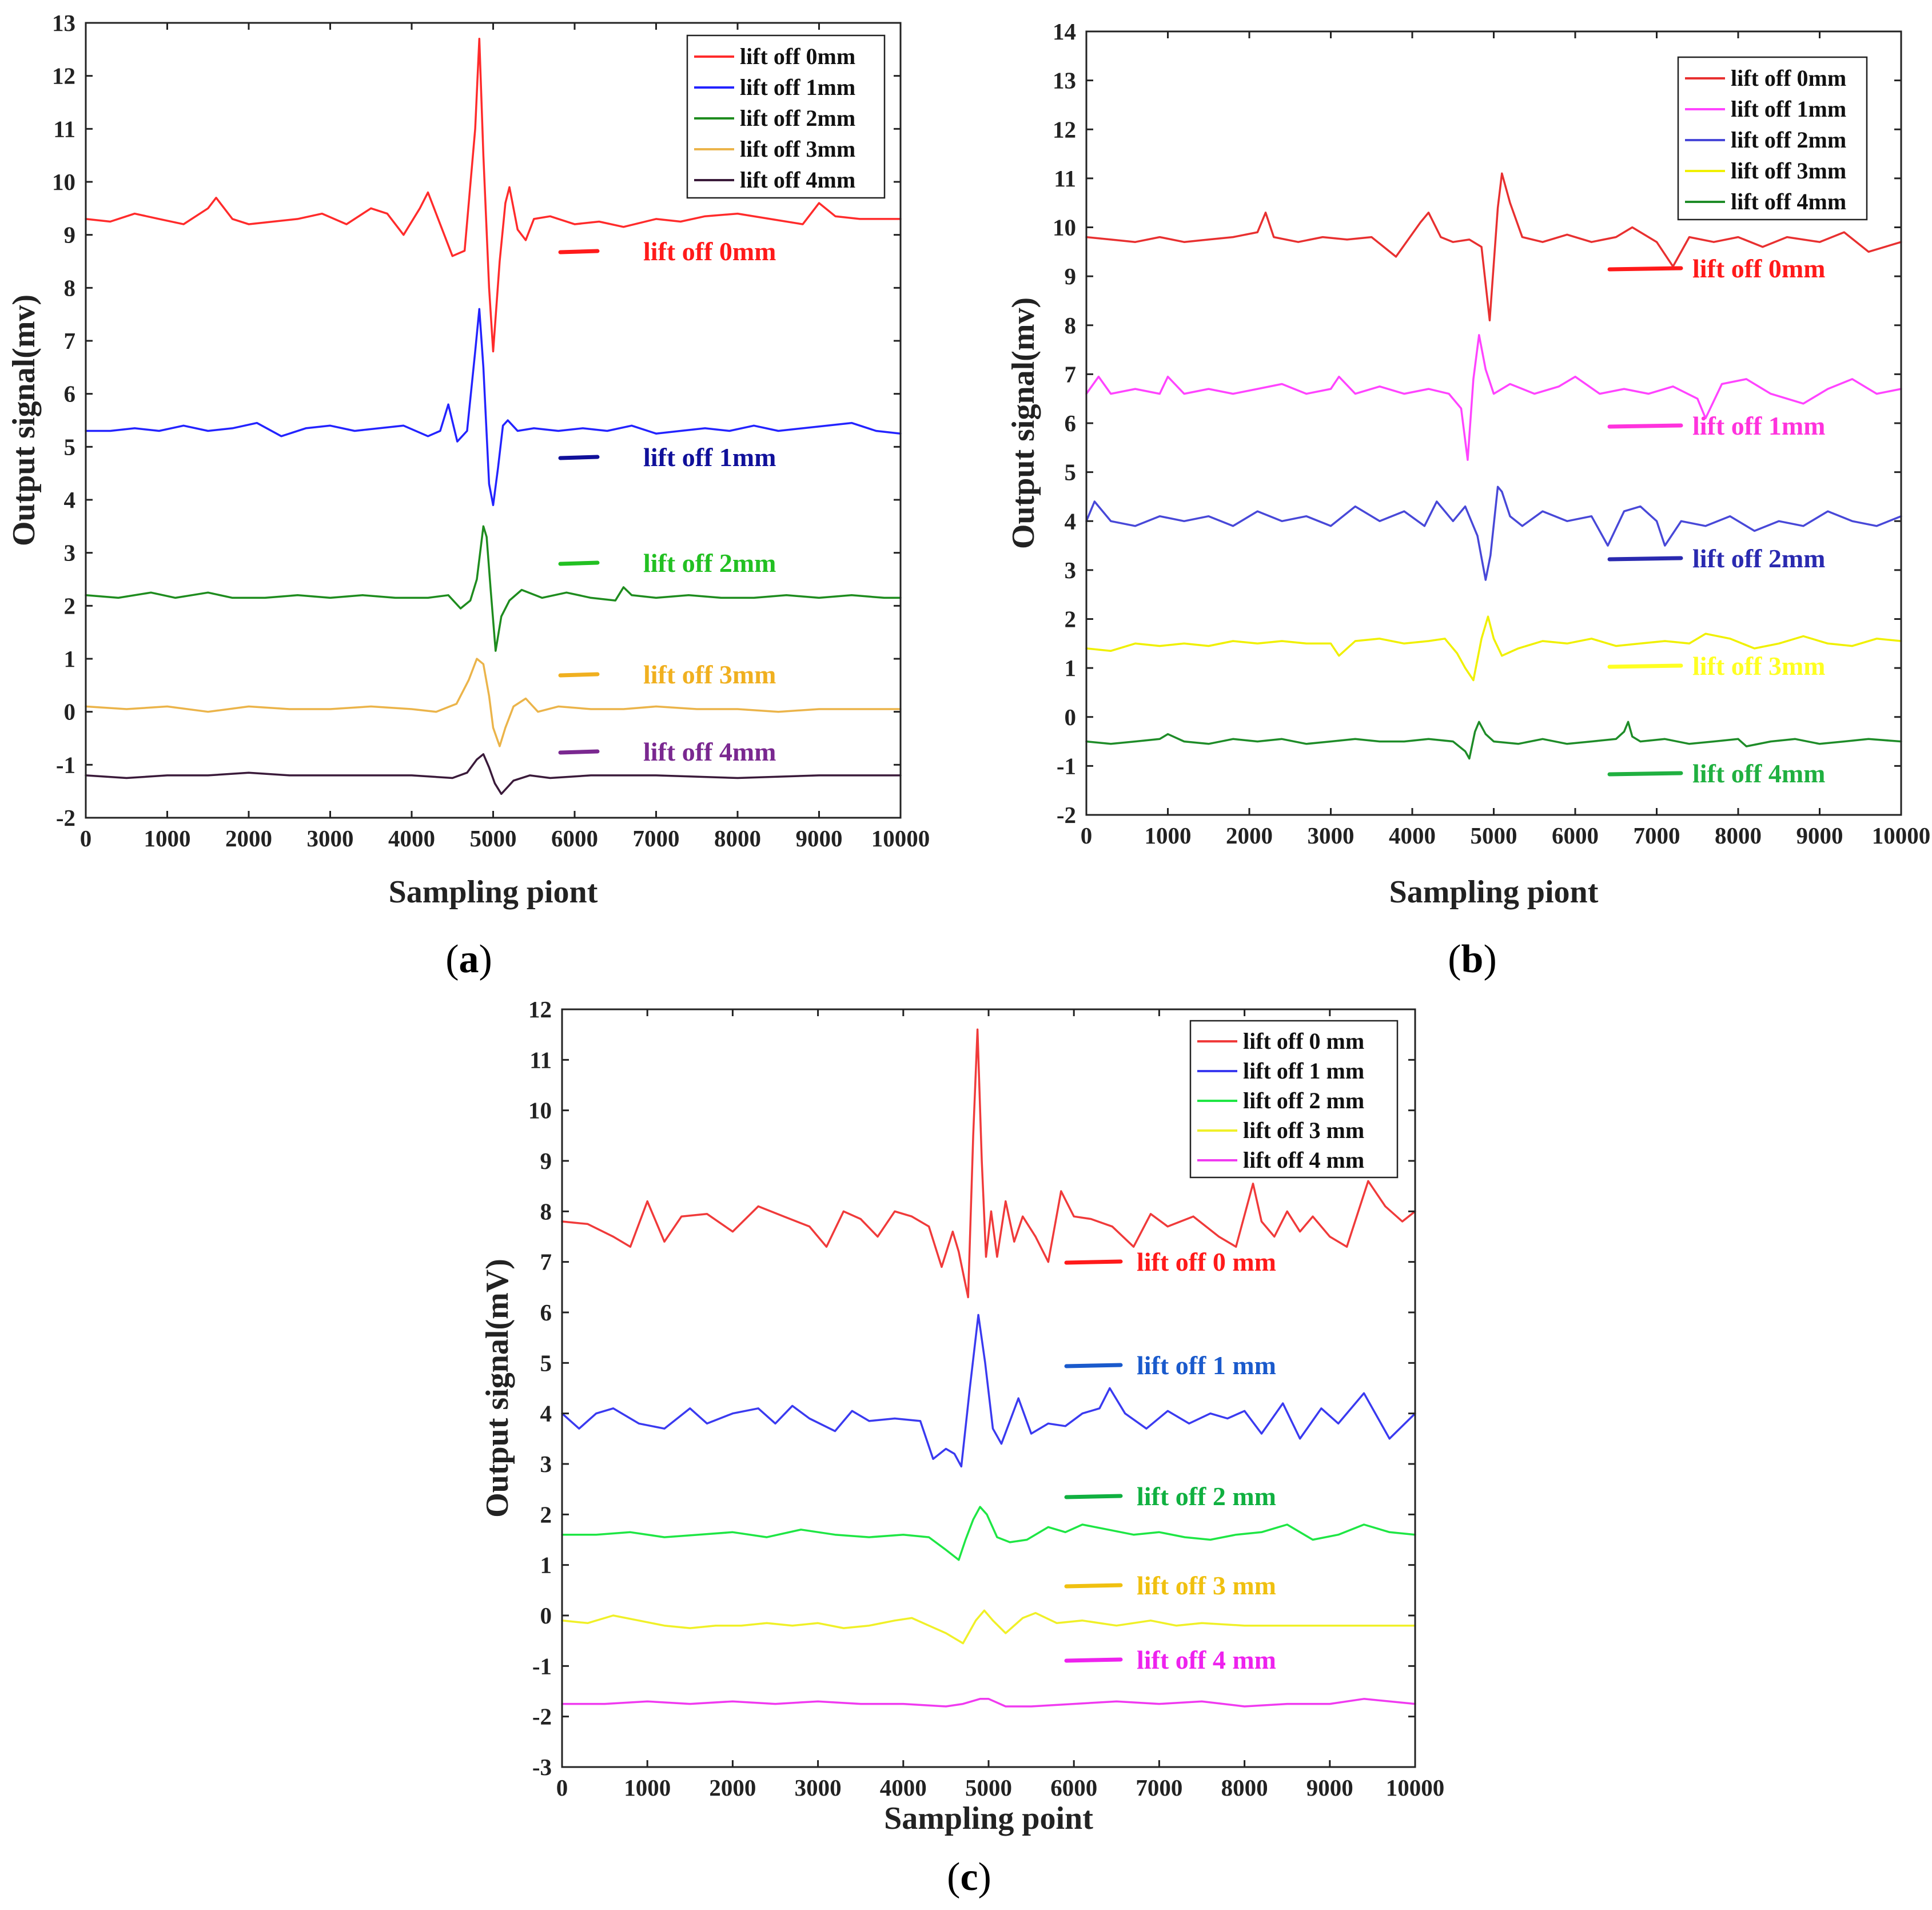 Image resolution: width=1932 pixels, height=1910 pixels. I want to click on panel-a-xtick-label: 10000, so click(900, 838).